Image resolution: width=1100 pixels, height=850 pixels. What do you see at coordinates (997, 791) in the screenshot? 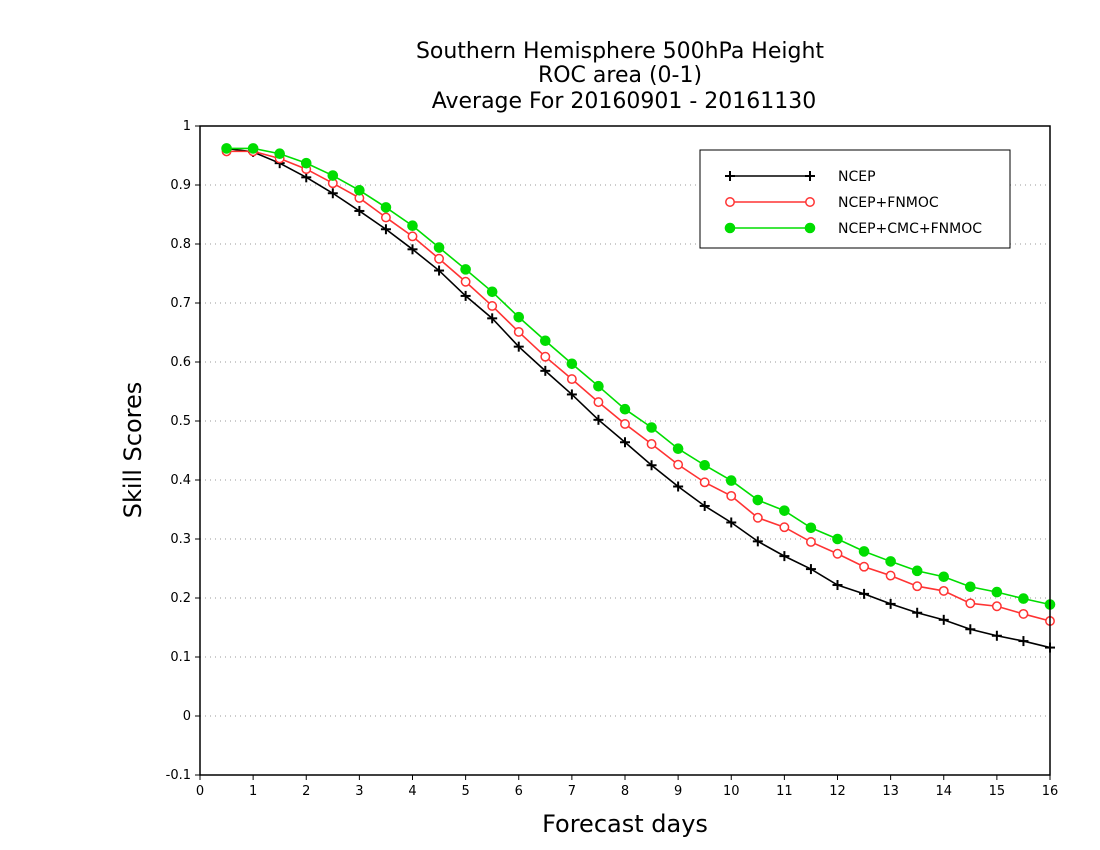
I see `x-tick-label: 15` at bounding box center [997, 791].